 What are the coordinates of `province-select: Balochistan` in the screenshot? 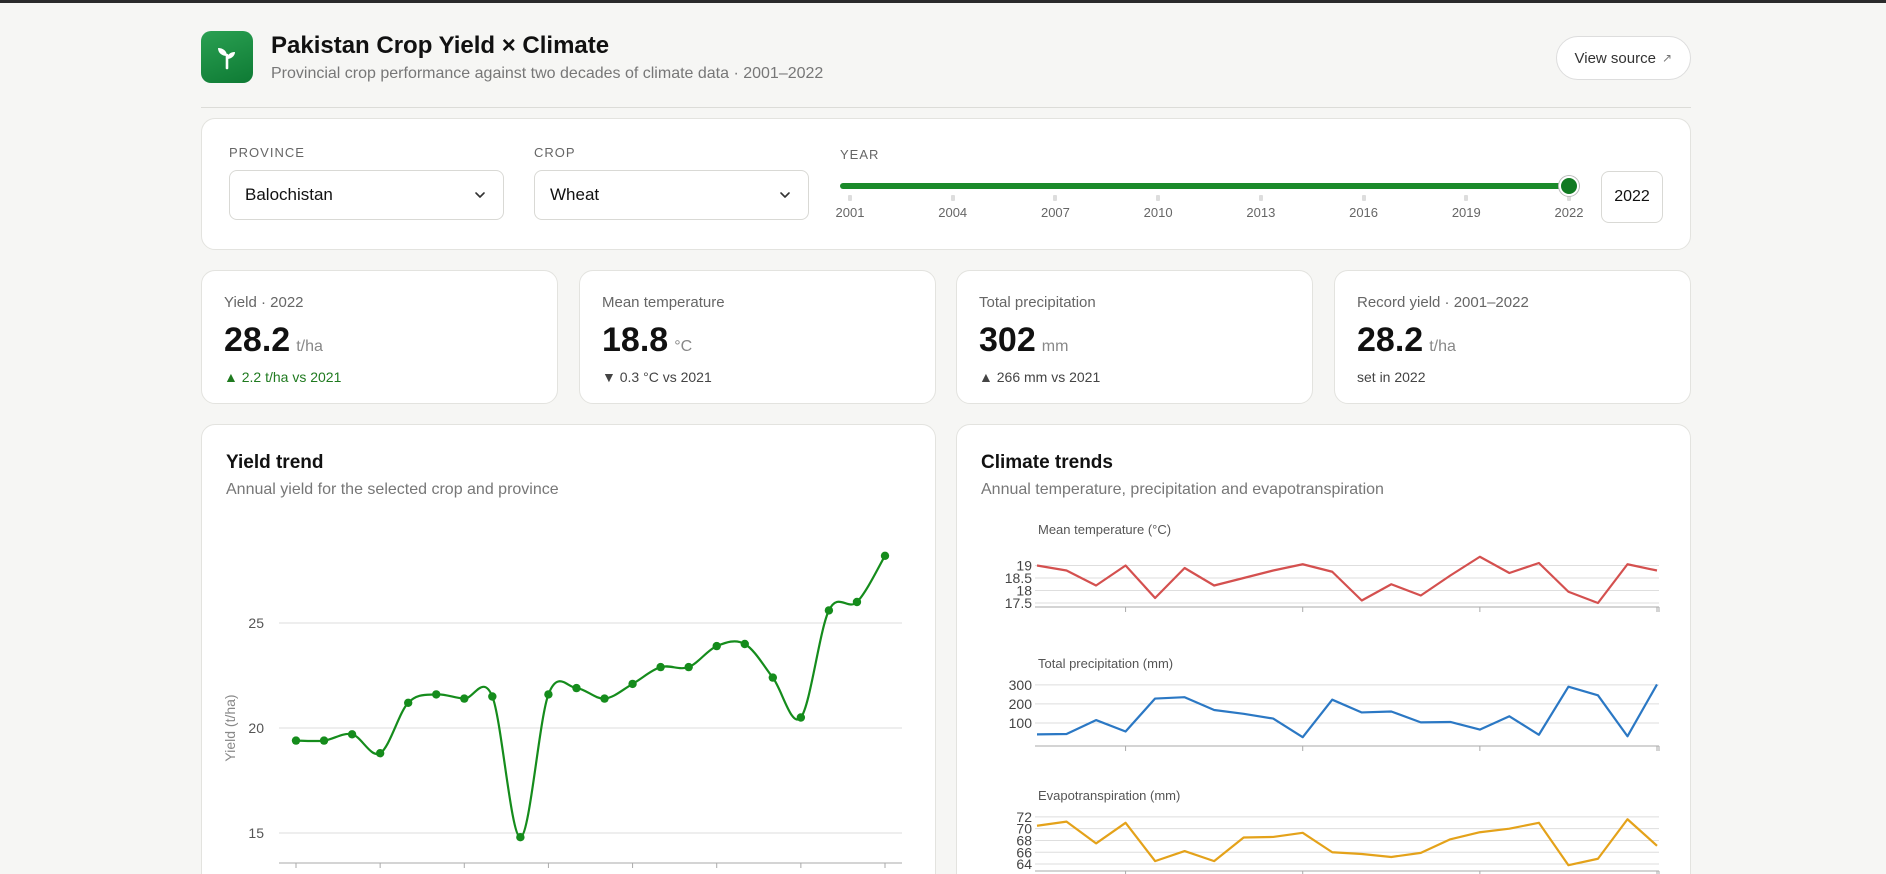 It's located at (366, 195).